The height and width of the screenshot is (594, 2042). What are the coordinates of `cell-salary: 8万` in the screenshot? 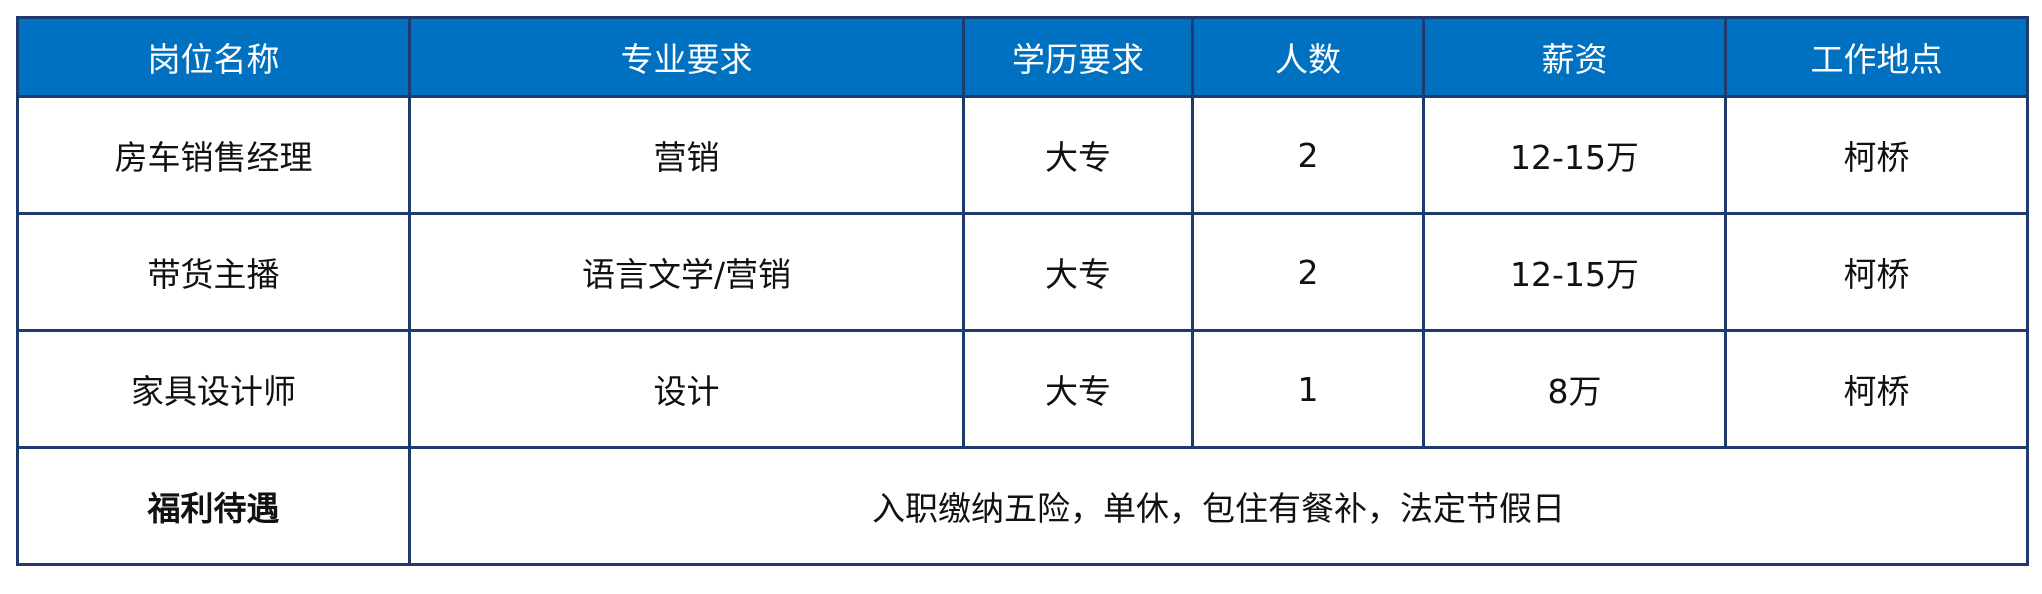 It's located at (1574, 389).